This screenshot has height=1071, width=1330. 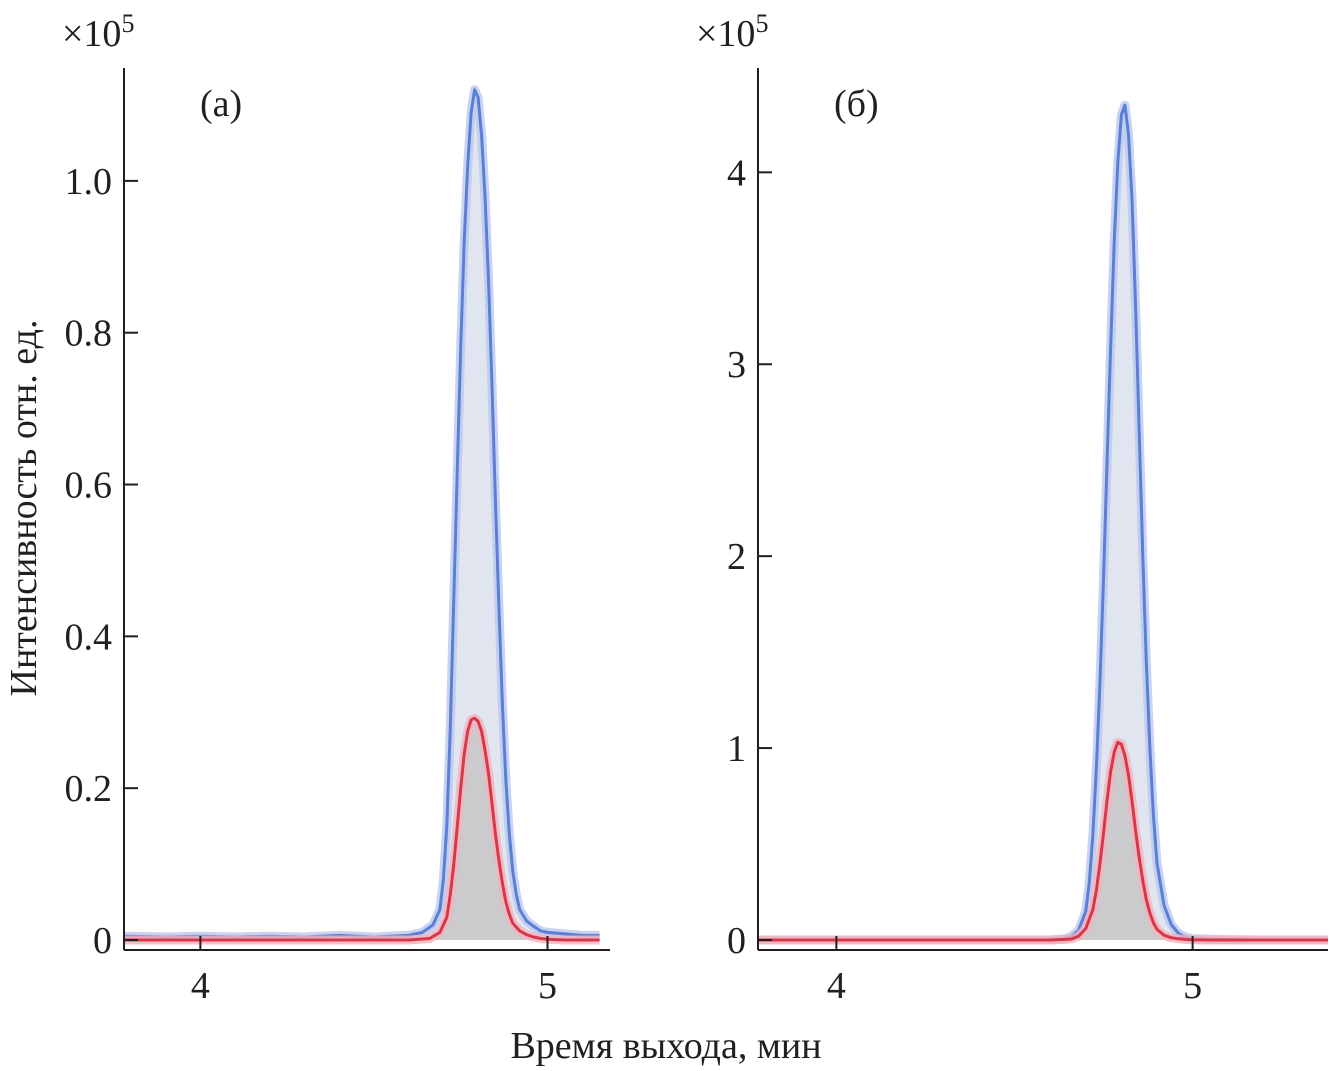 I want to click on panel-a-y-tick-label: 0.8, so click(x=89, y=334).